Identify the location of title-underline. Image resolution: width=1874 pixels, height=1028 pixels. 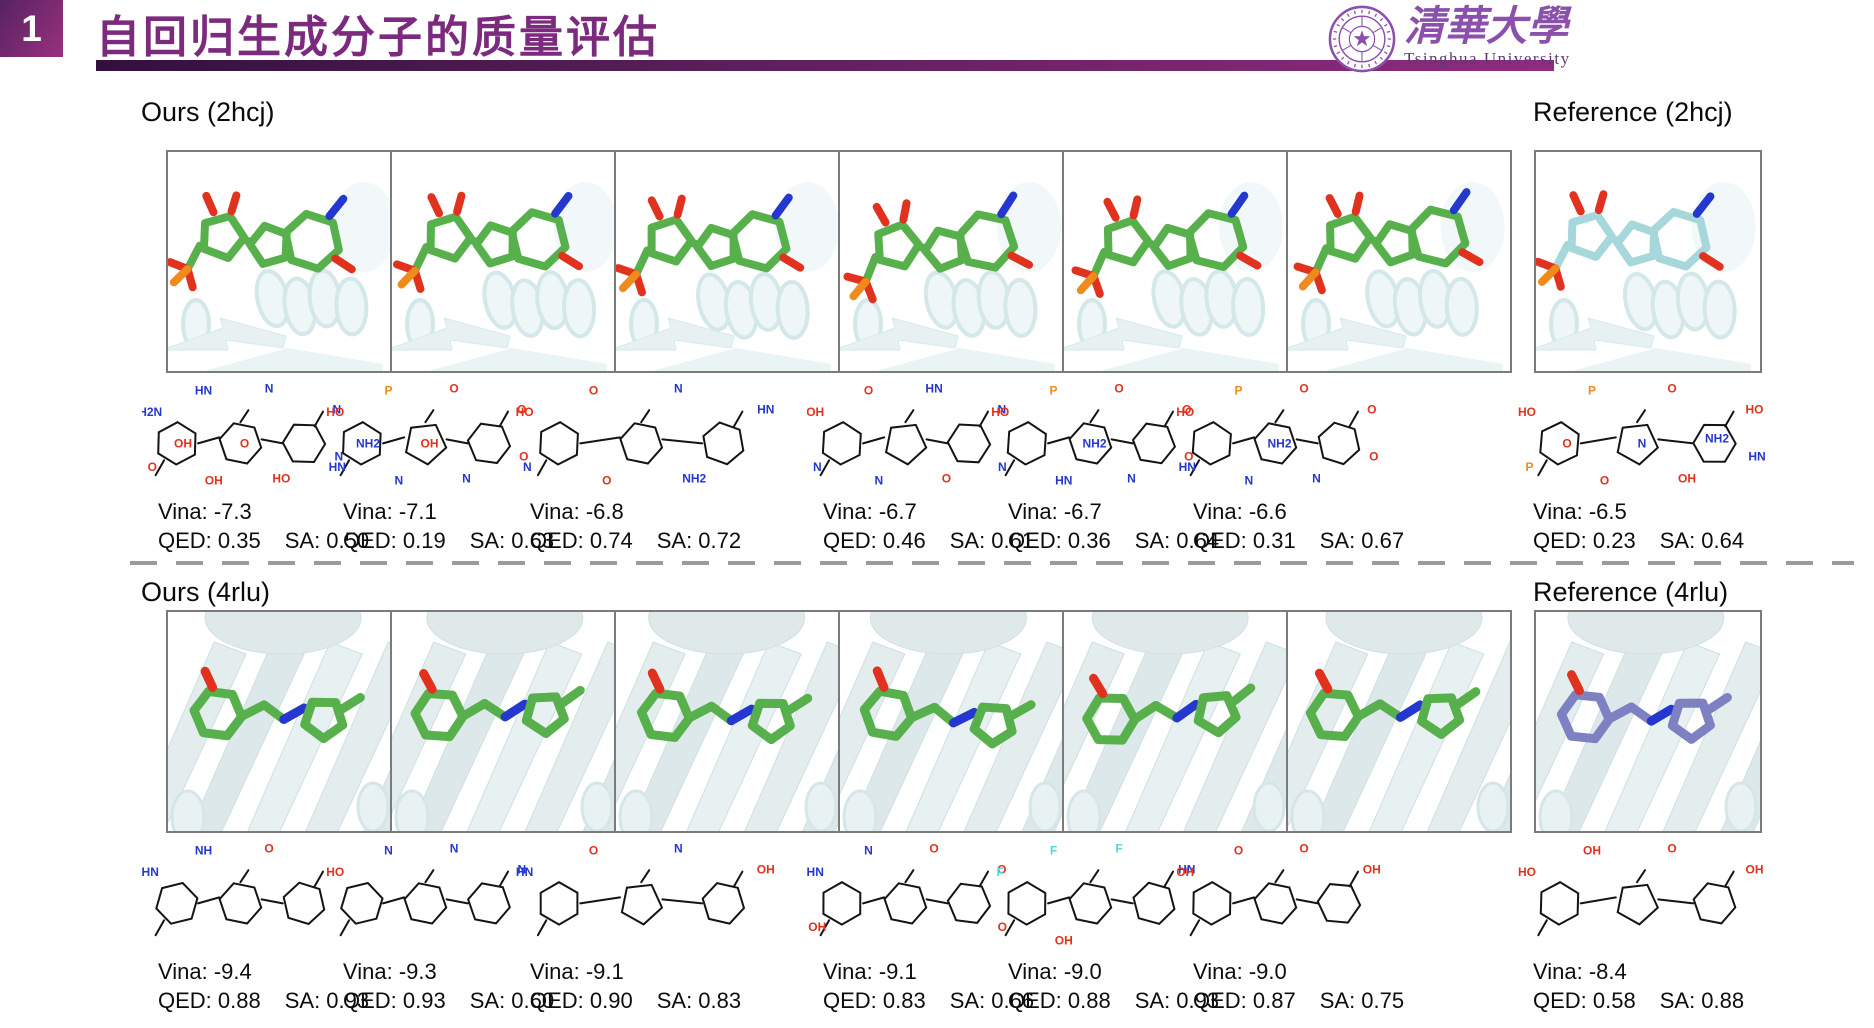
(825, 65).